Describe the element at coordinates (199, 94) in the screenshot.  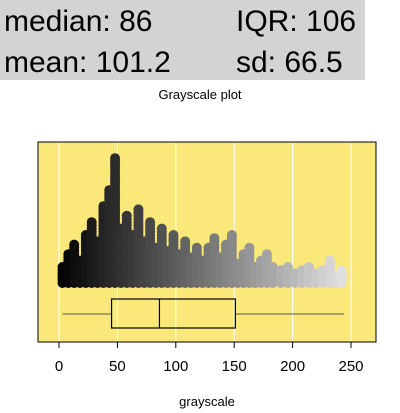
I see `chart-title: Grayscale plot` at that location.